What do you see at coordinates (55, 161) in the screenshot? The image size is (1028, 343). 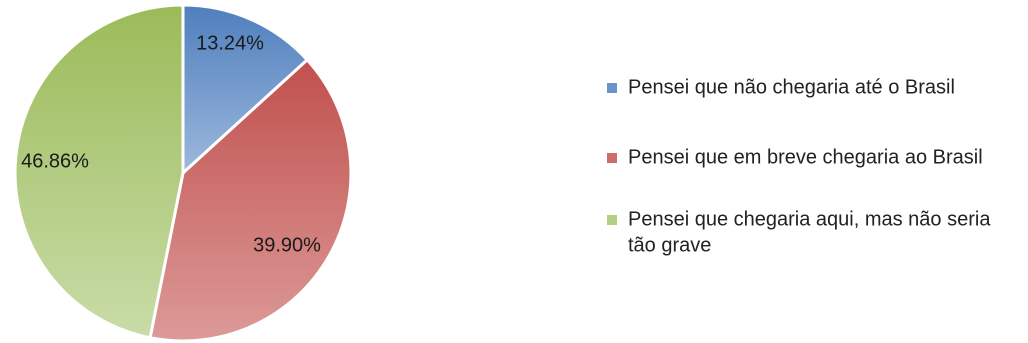 I see `data-label-3: 46.86%` at bounding box center [55, 161].